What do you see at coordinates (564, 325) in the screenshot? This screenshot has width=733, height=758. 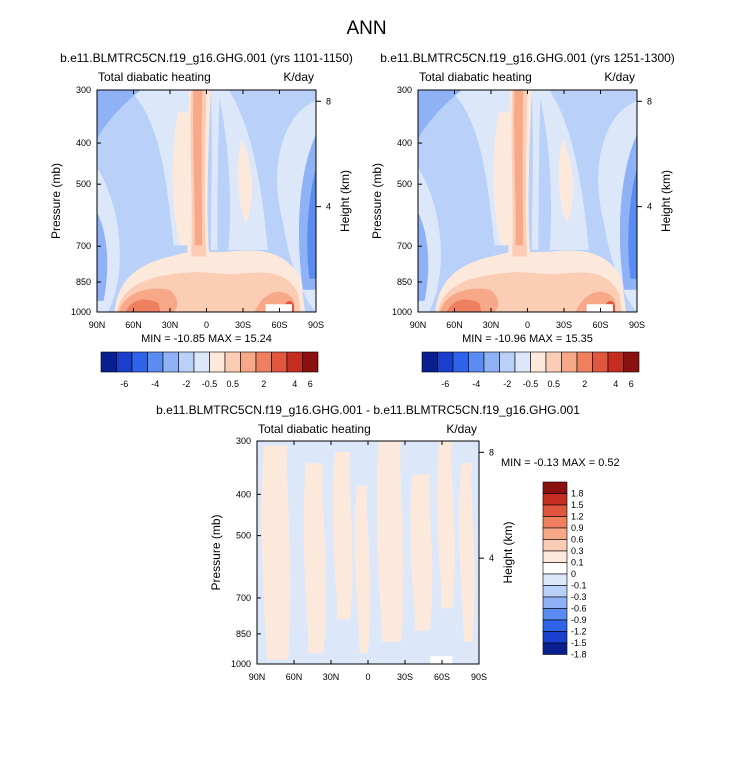 I see `x-tick-label: 30S` at bounding box center [564, 325].